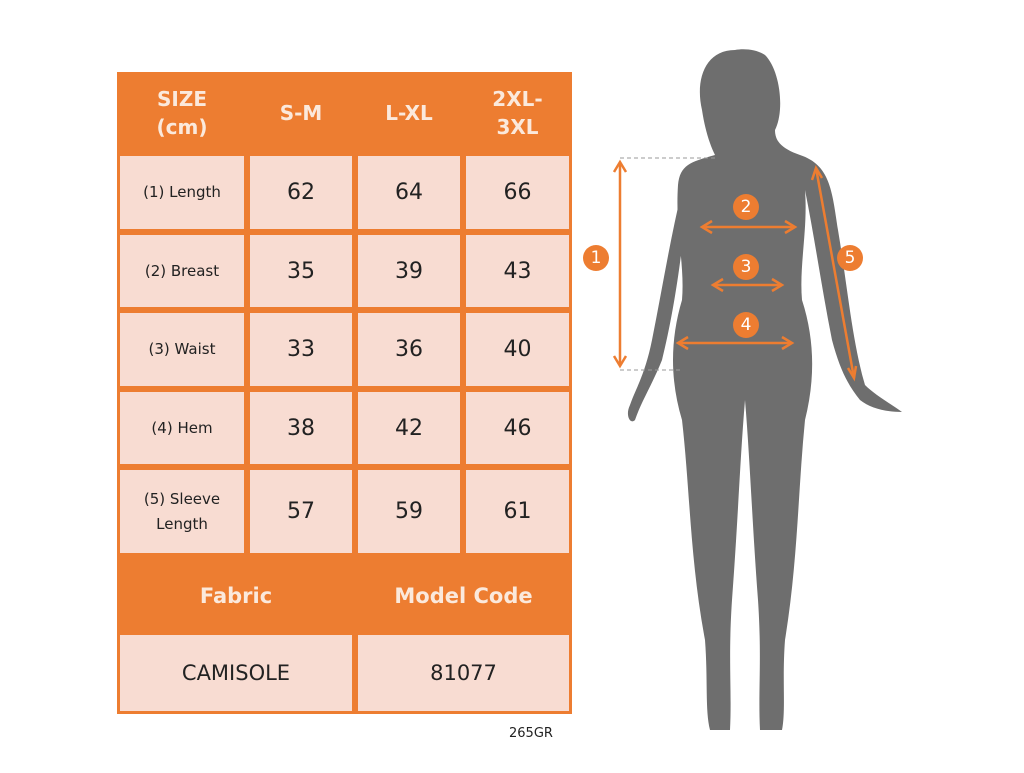  What do you see at coordinates (301, 511) in the screenshot?
I see `size-value-cell: 57` at bounding box center [301, 511].